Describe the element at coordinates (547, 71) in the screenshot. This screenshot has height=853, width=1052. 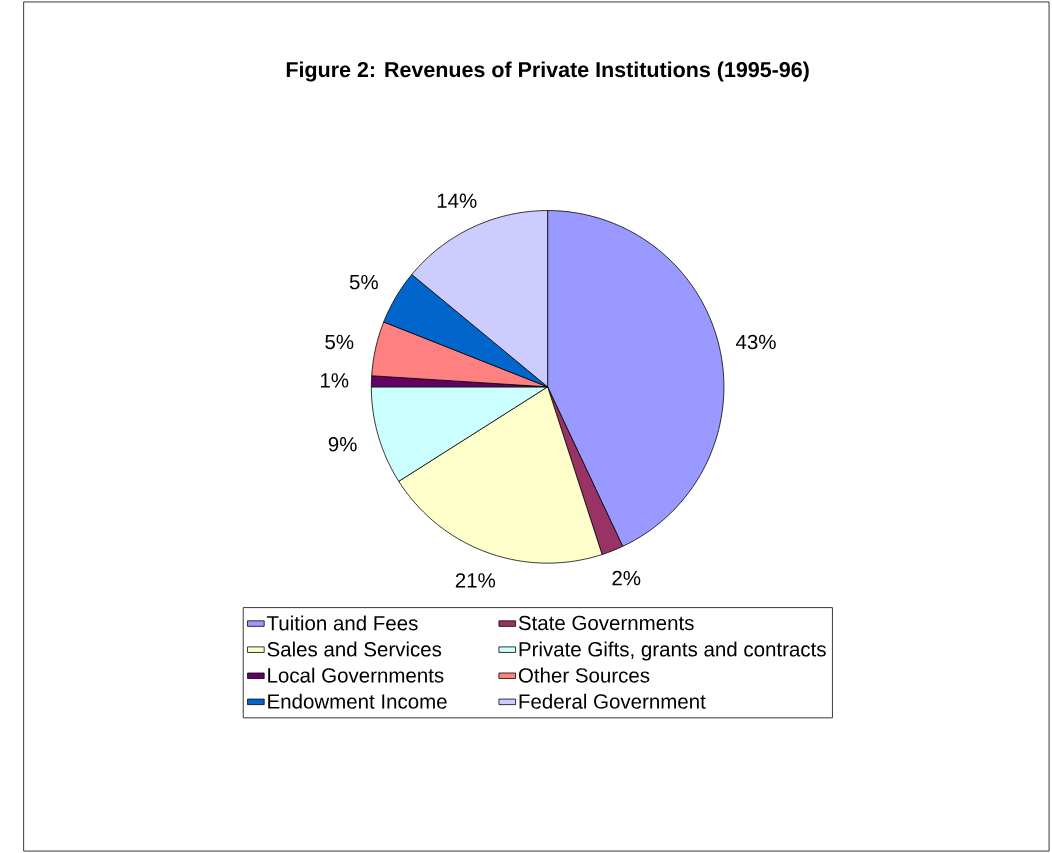
I see `chart-title: Figure 2: Revenues of Private Institutions (1995-96)` at that location.